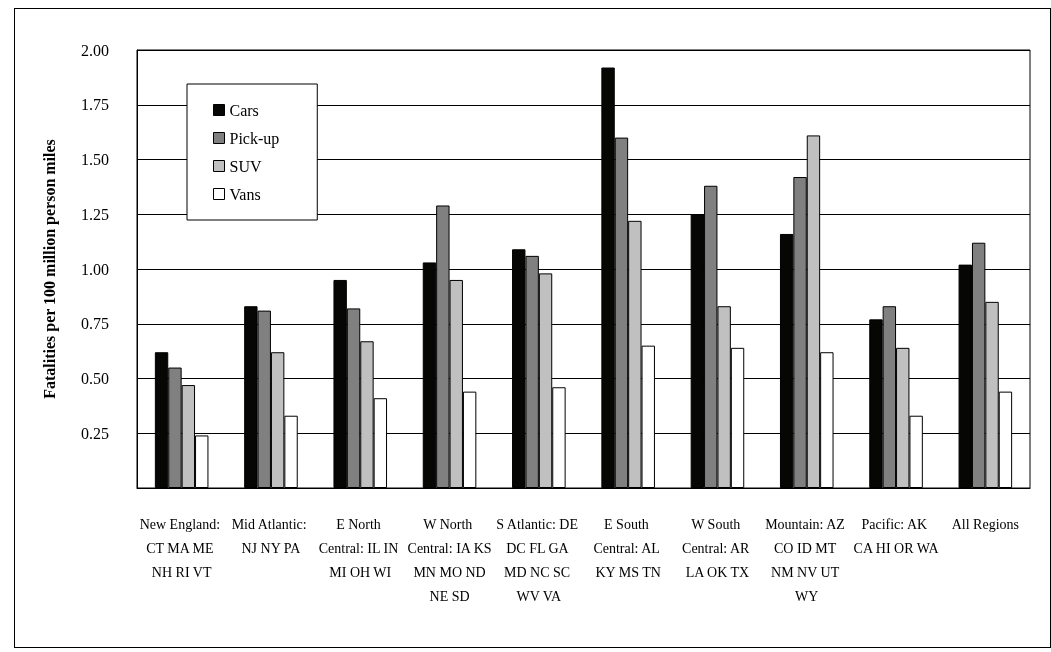 This screenshot has height=652, width=1051. I want to click on y-tick-label: 1.50, so click(95, 159).